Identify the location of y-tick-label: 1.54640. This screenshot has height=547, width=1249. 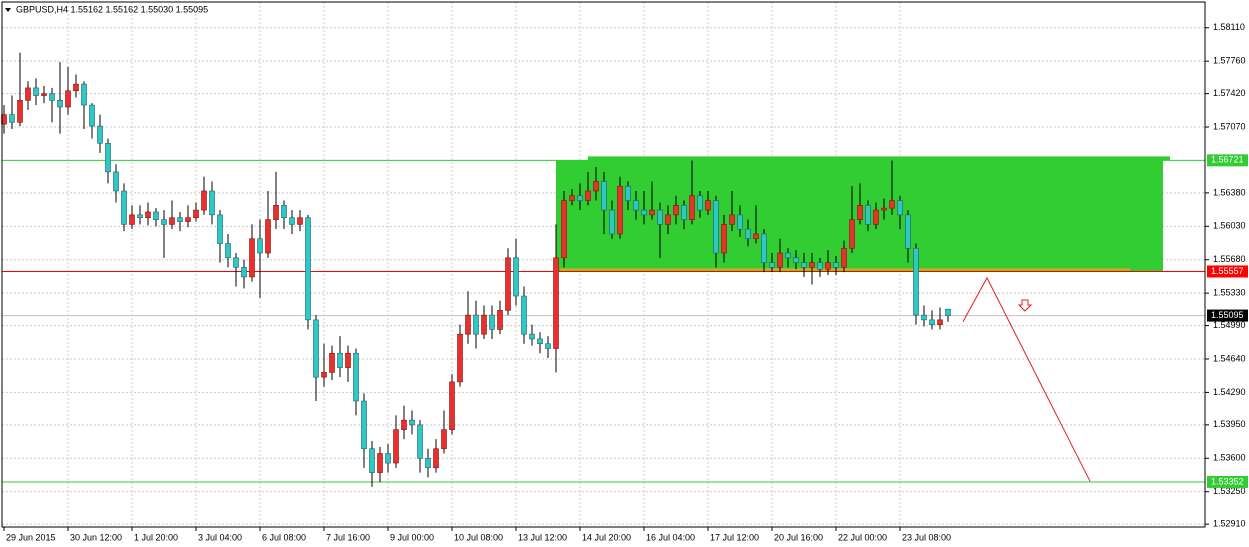
(1229, 358).